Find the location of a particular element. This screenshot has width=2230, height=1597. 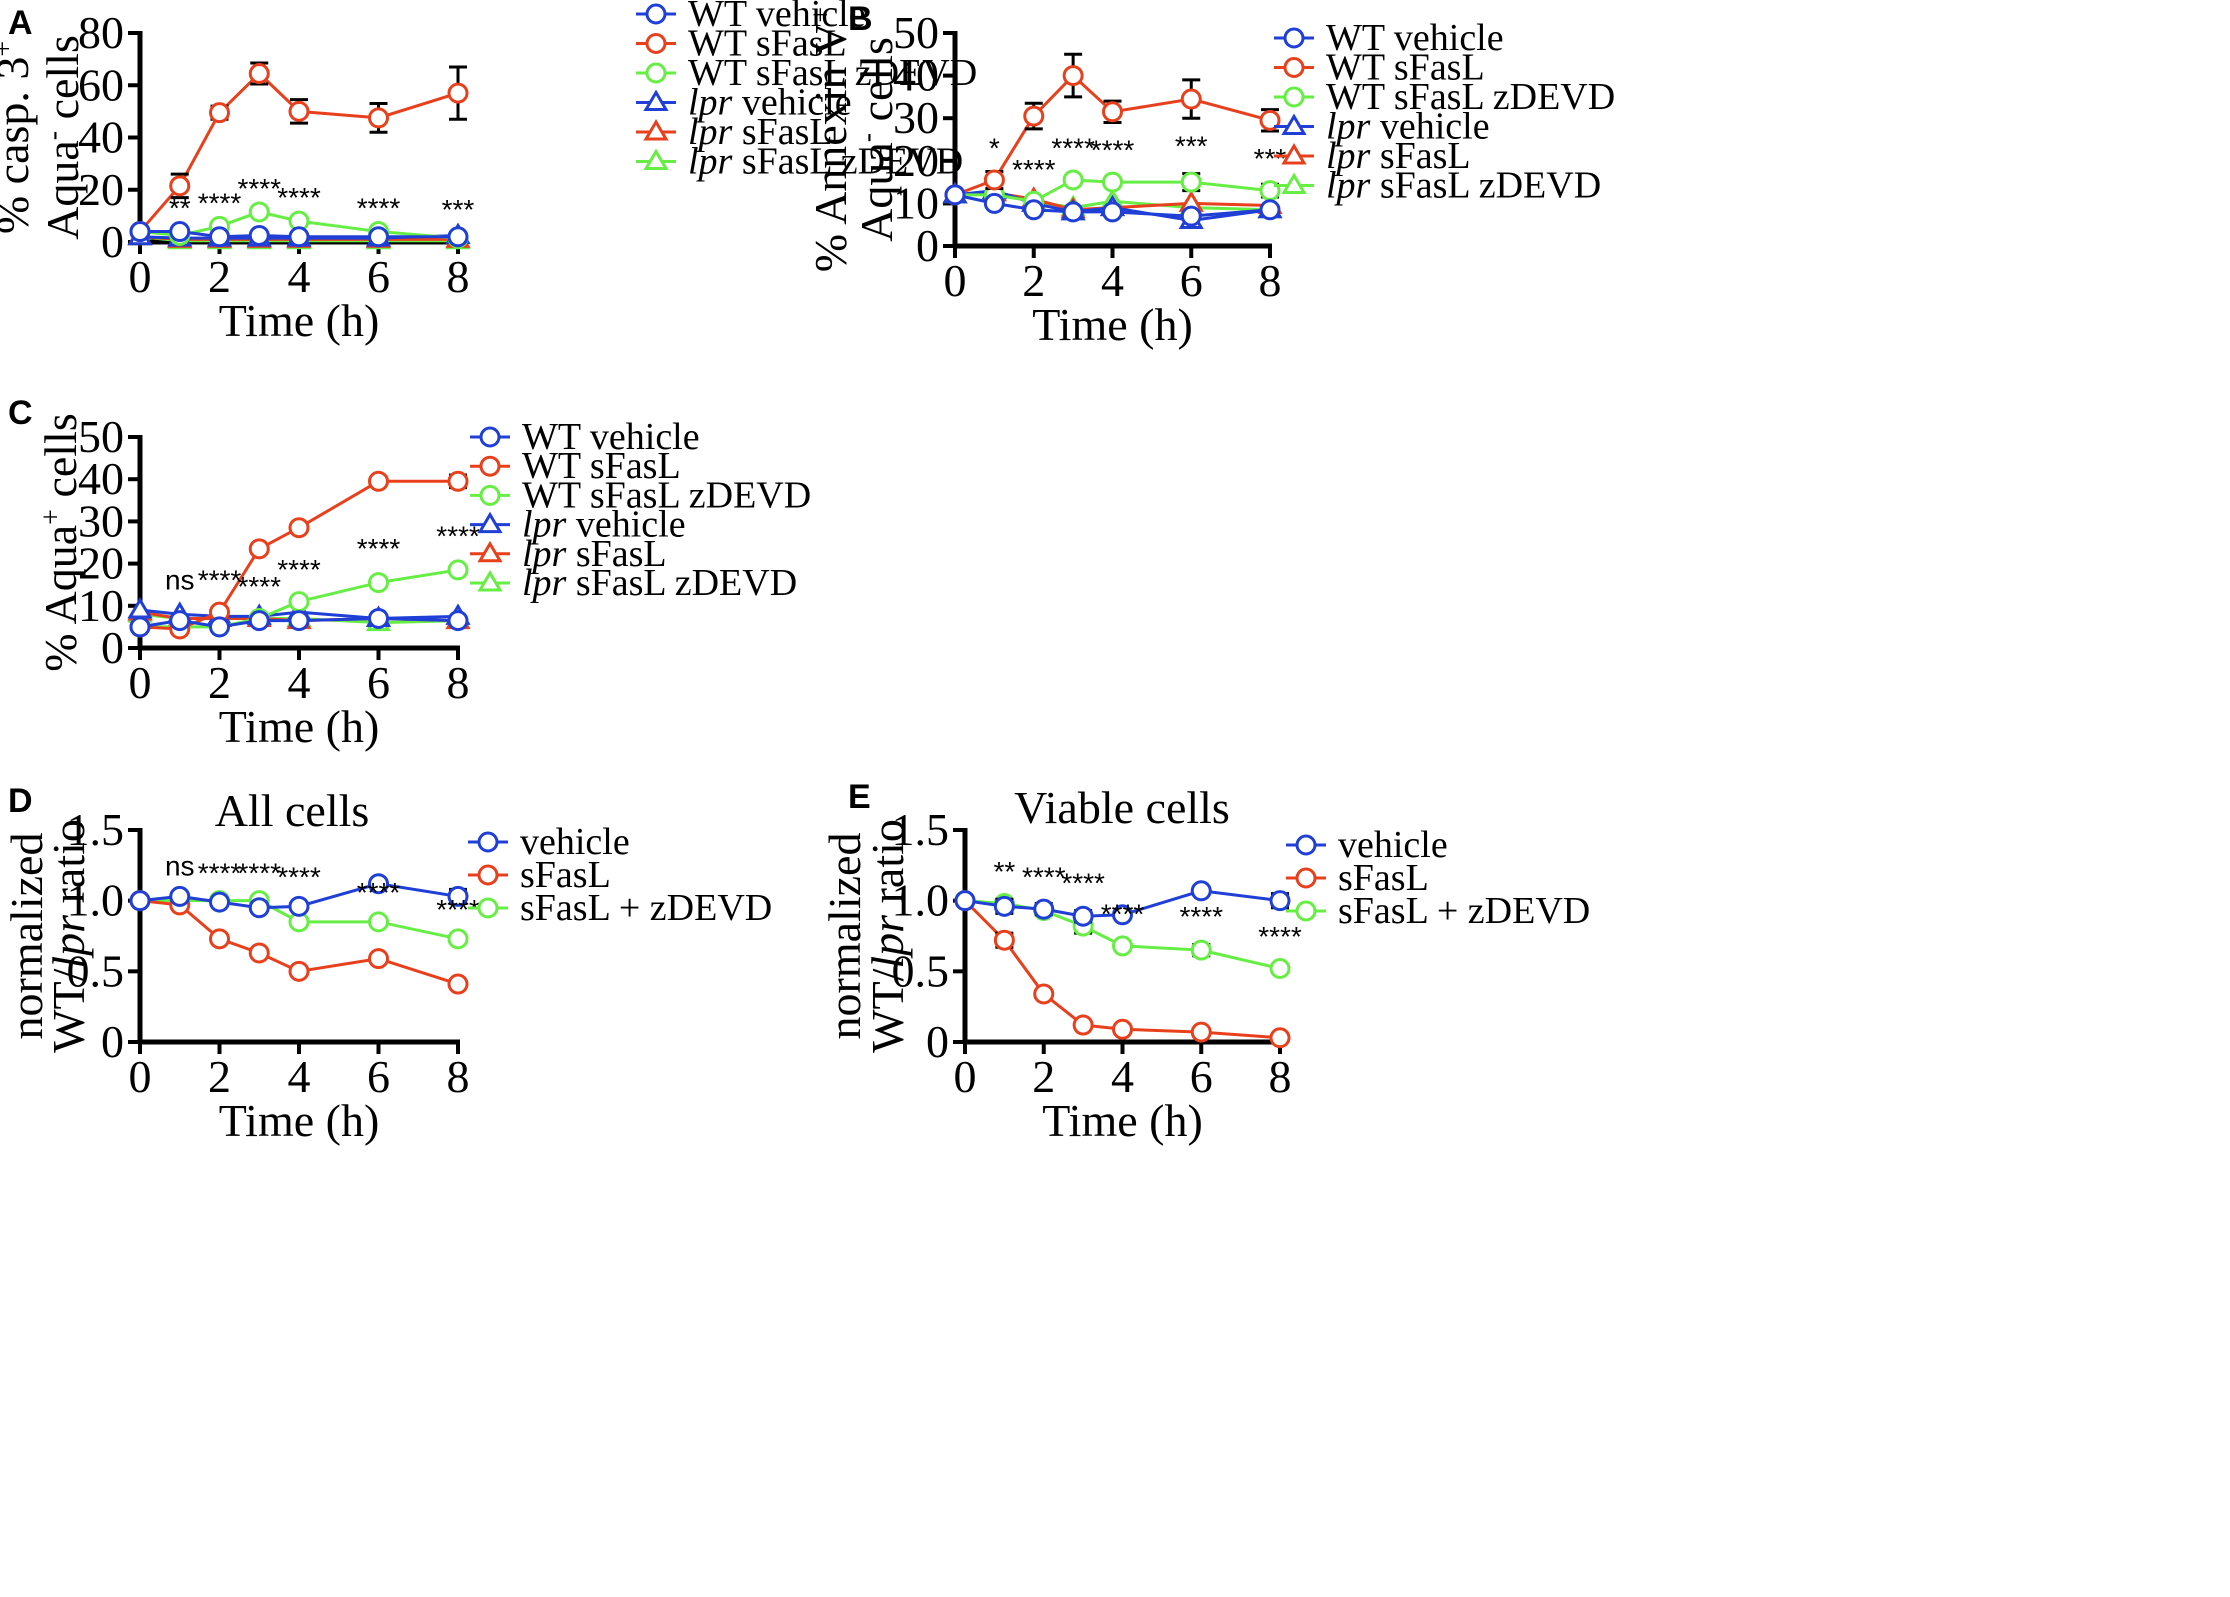

y-axis-label: % Annexin V+ is located at coordinates (830, 139).